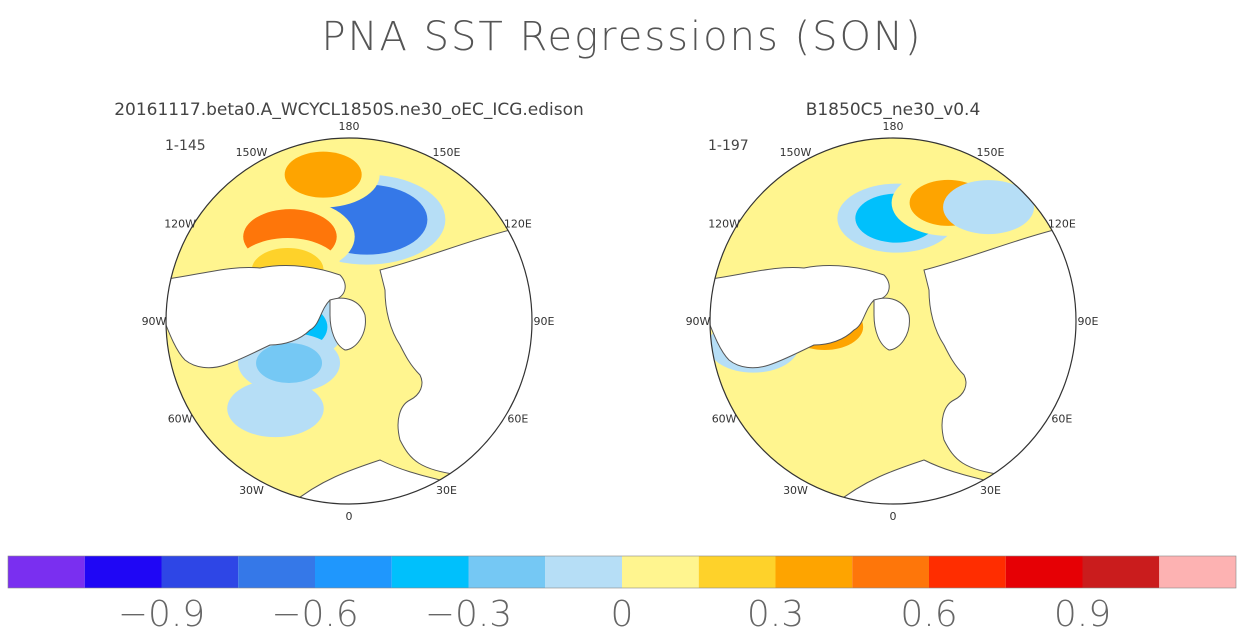  I want to click on right-lon-label: 60E, so click(1061, 419).